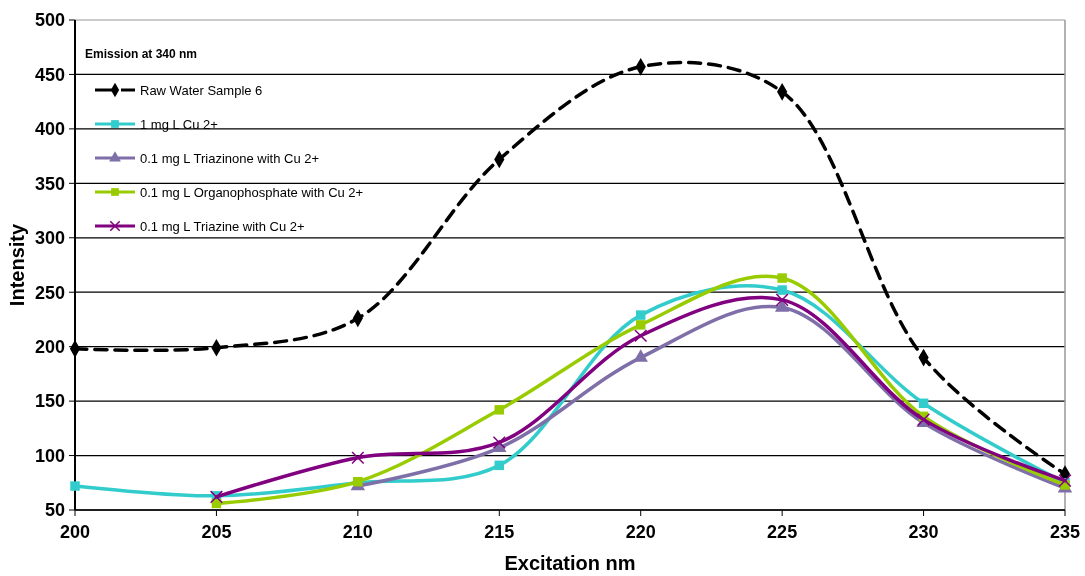 This screenshot has width=1085, height=576. I want to click on y-axis-title: Intensity, so click(17, 265).